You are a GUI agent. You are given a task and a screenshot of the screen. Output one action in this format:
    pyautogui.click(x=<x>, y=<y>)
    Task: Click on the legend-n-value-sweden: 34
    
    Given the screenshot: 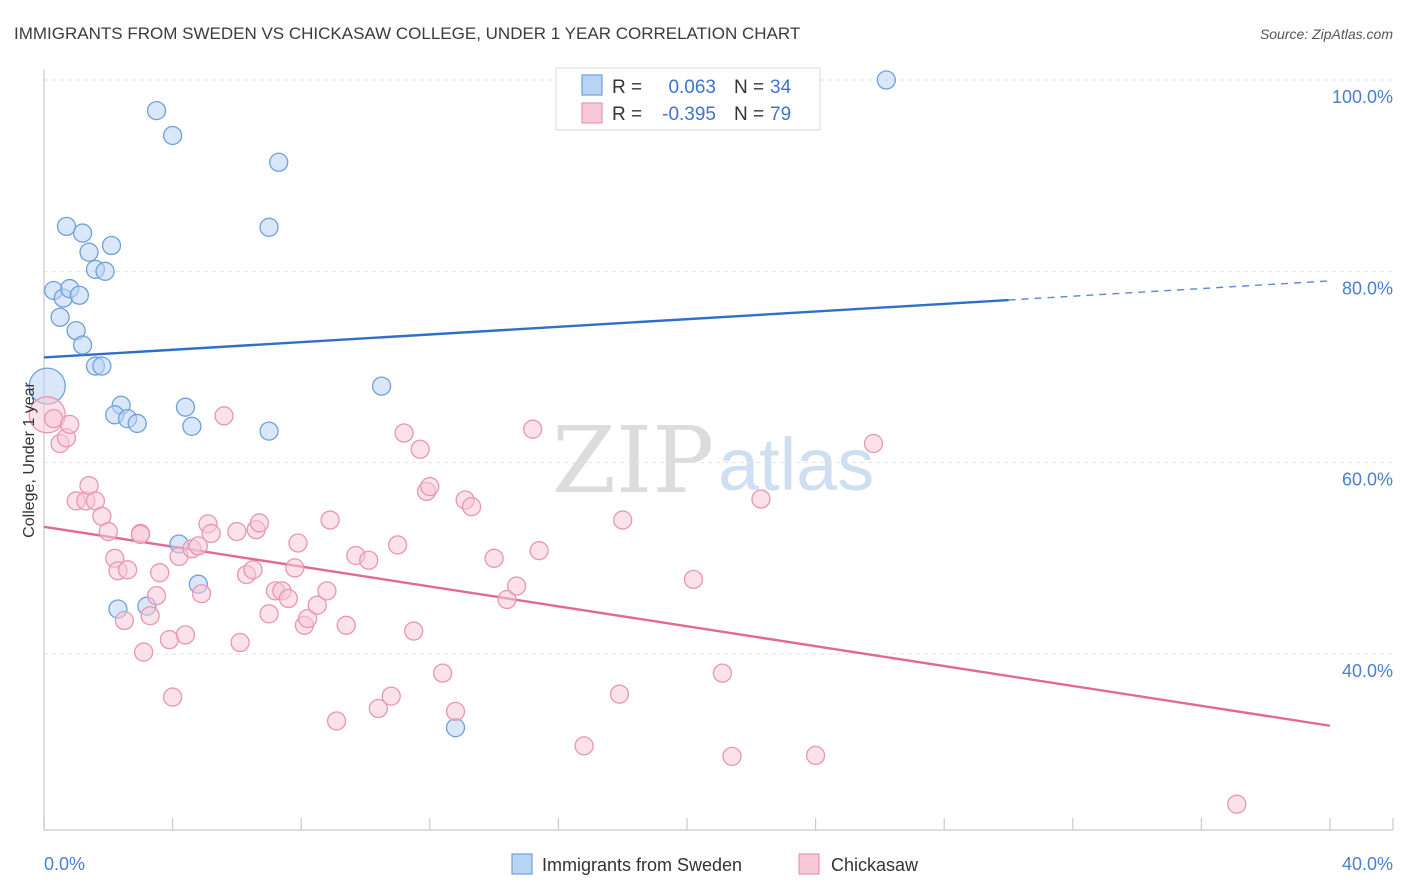 What is the action you would take?
    pyautogui.click(x=781, y=87)
    